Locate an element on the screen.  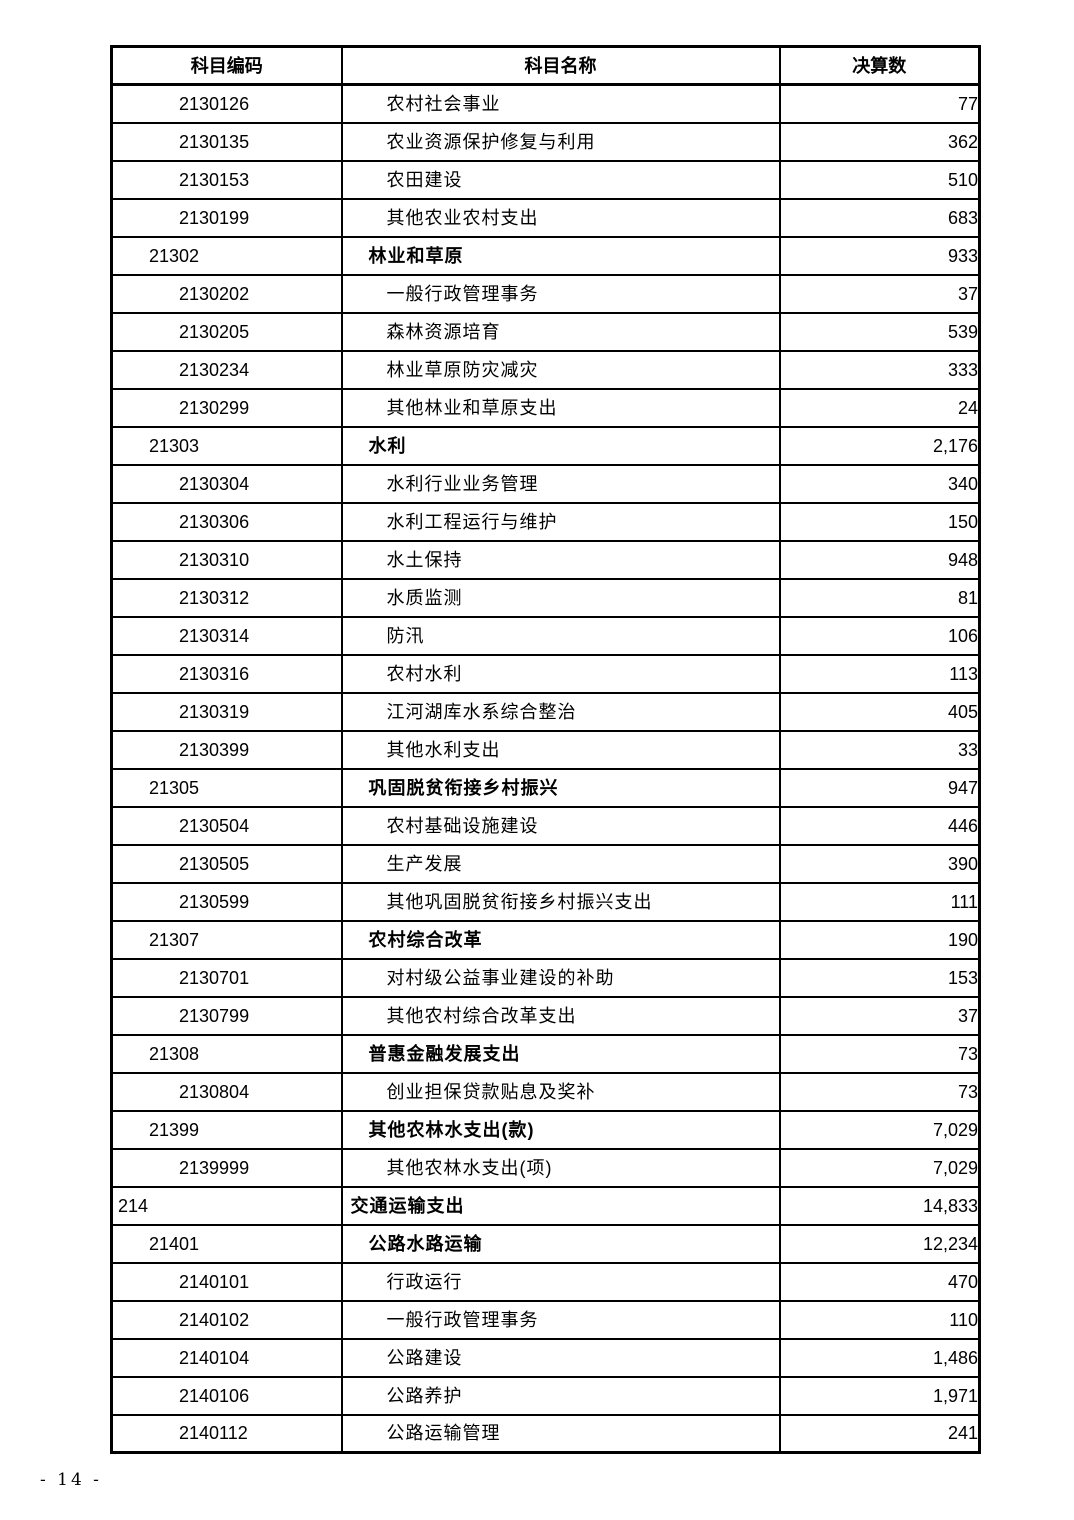
subject-code-cell: 2130804 is located at coordinates (226, 1091).